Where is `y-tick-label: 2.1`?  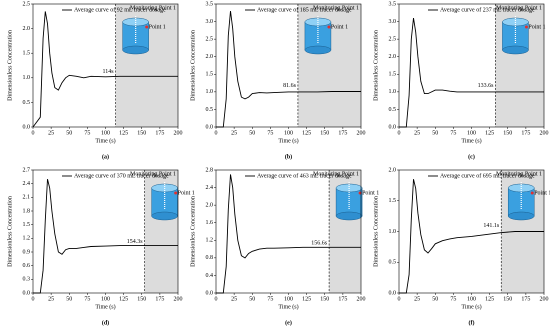
y-tick-label: 2.1 is located at coordinates (27, 198).